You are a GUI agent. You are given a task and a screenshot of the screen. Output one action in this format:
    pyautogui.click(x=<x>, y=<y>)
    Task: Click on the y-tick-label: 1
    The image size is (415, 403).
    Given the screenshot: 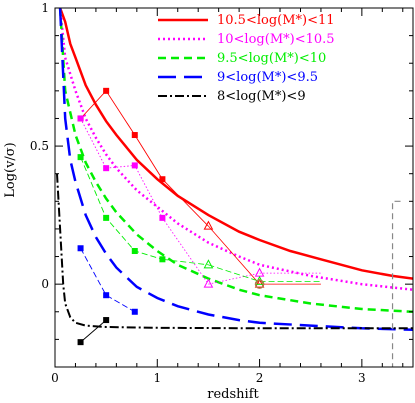 What is the action you would take?
    pyautogui.click(x=45, y=8)
    